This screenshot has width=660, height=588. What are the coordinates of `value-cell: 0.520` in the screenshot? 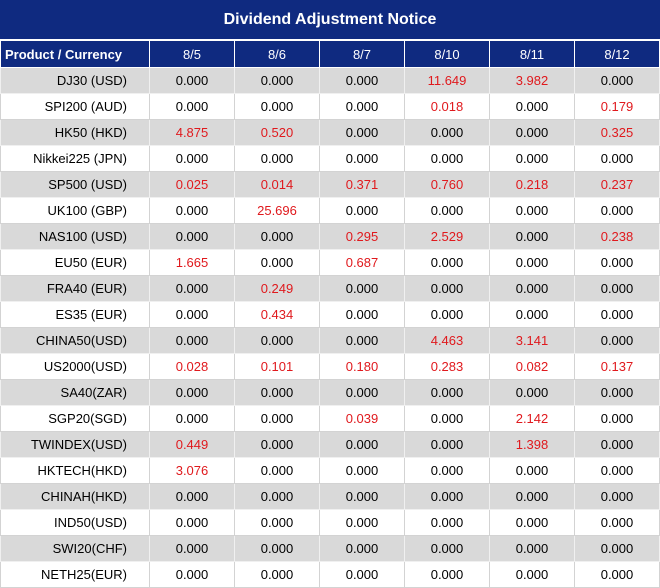 It's located at (277, 132).